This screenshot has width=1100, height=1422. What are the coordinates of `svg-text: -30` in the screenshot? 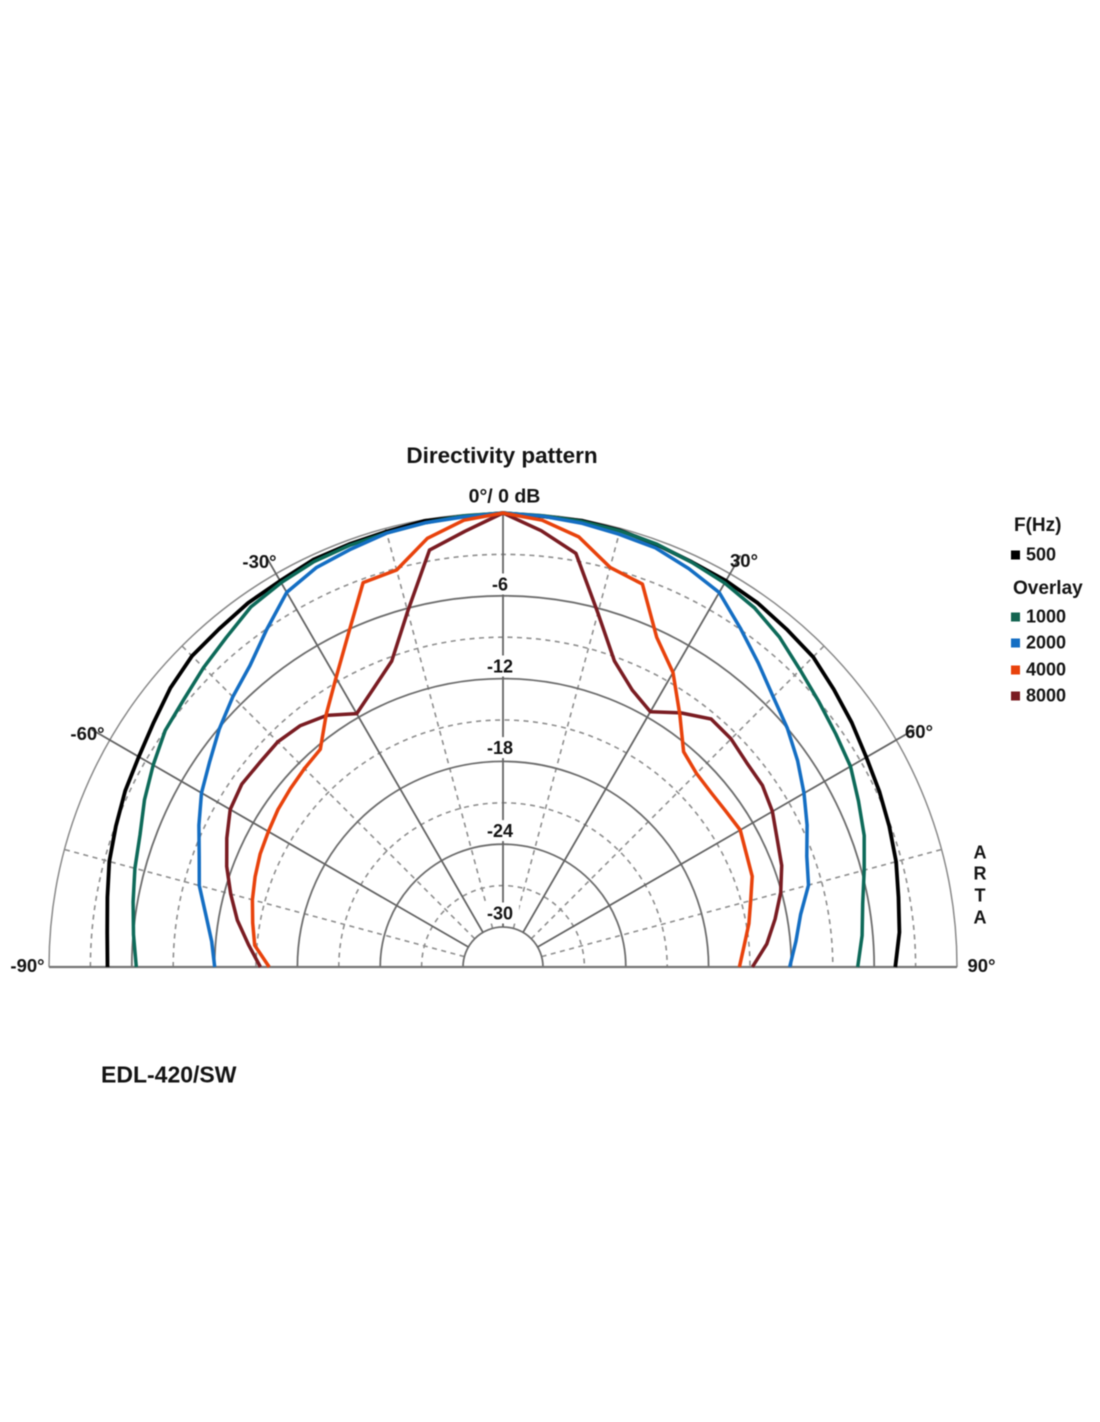 It's located at (500, 914).